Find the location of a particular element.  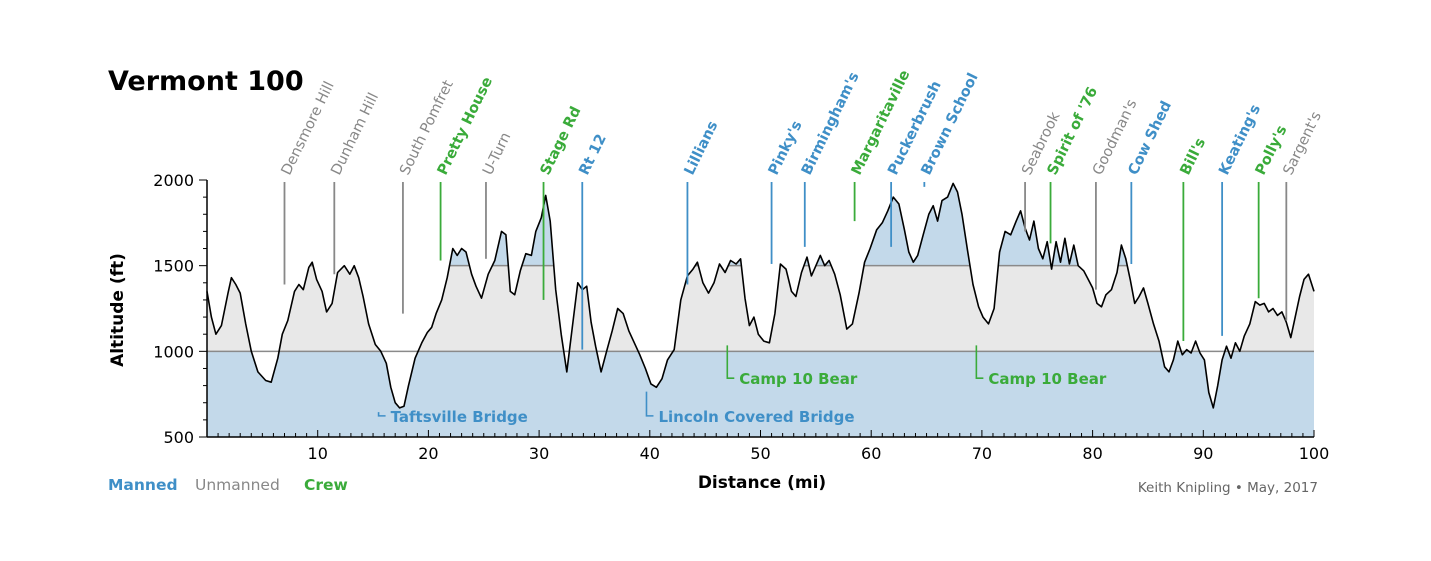

station-pinky-s: Pinky's is located at coordinates (786, 191).